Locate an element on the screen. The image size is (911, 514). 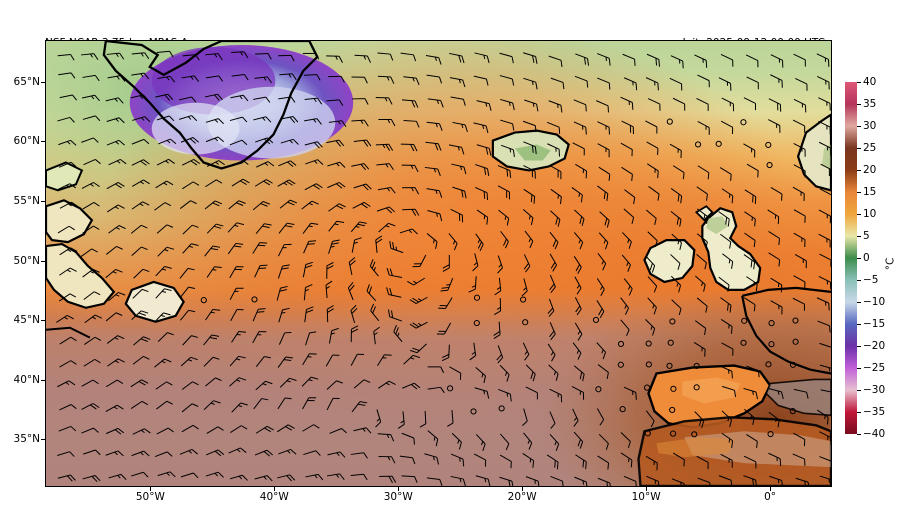
temperature-colorbar: 40 35 30 25 20 15 10 5 0 −5 −10 −15 −20 −25 −30 −35 −40 is located at coordinates (865, 258).